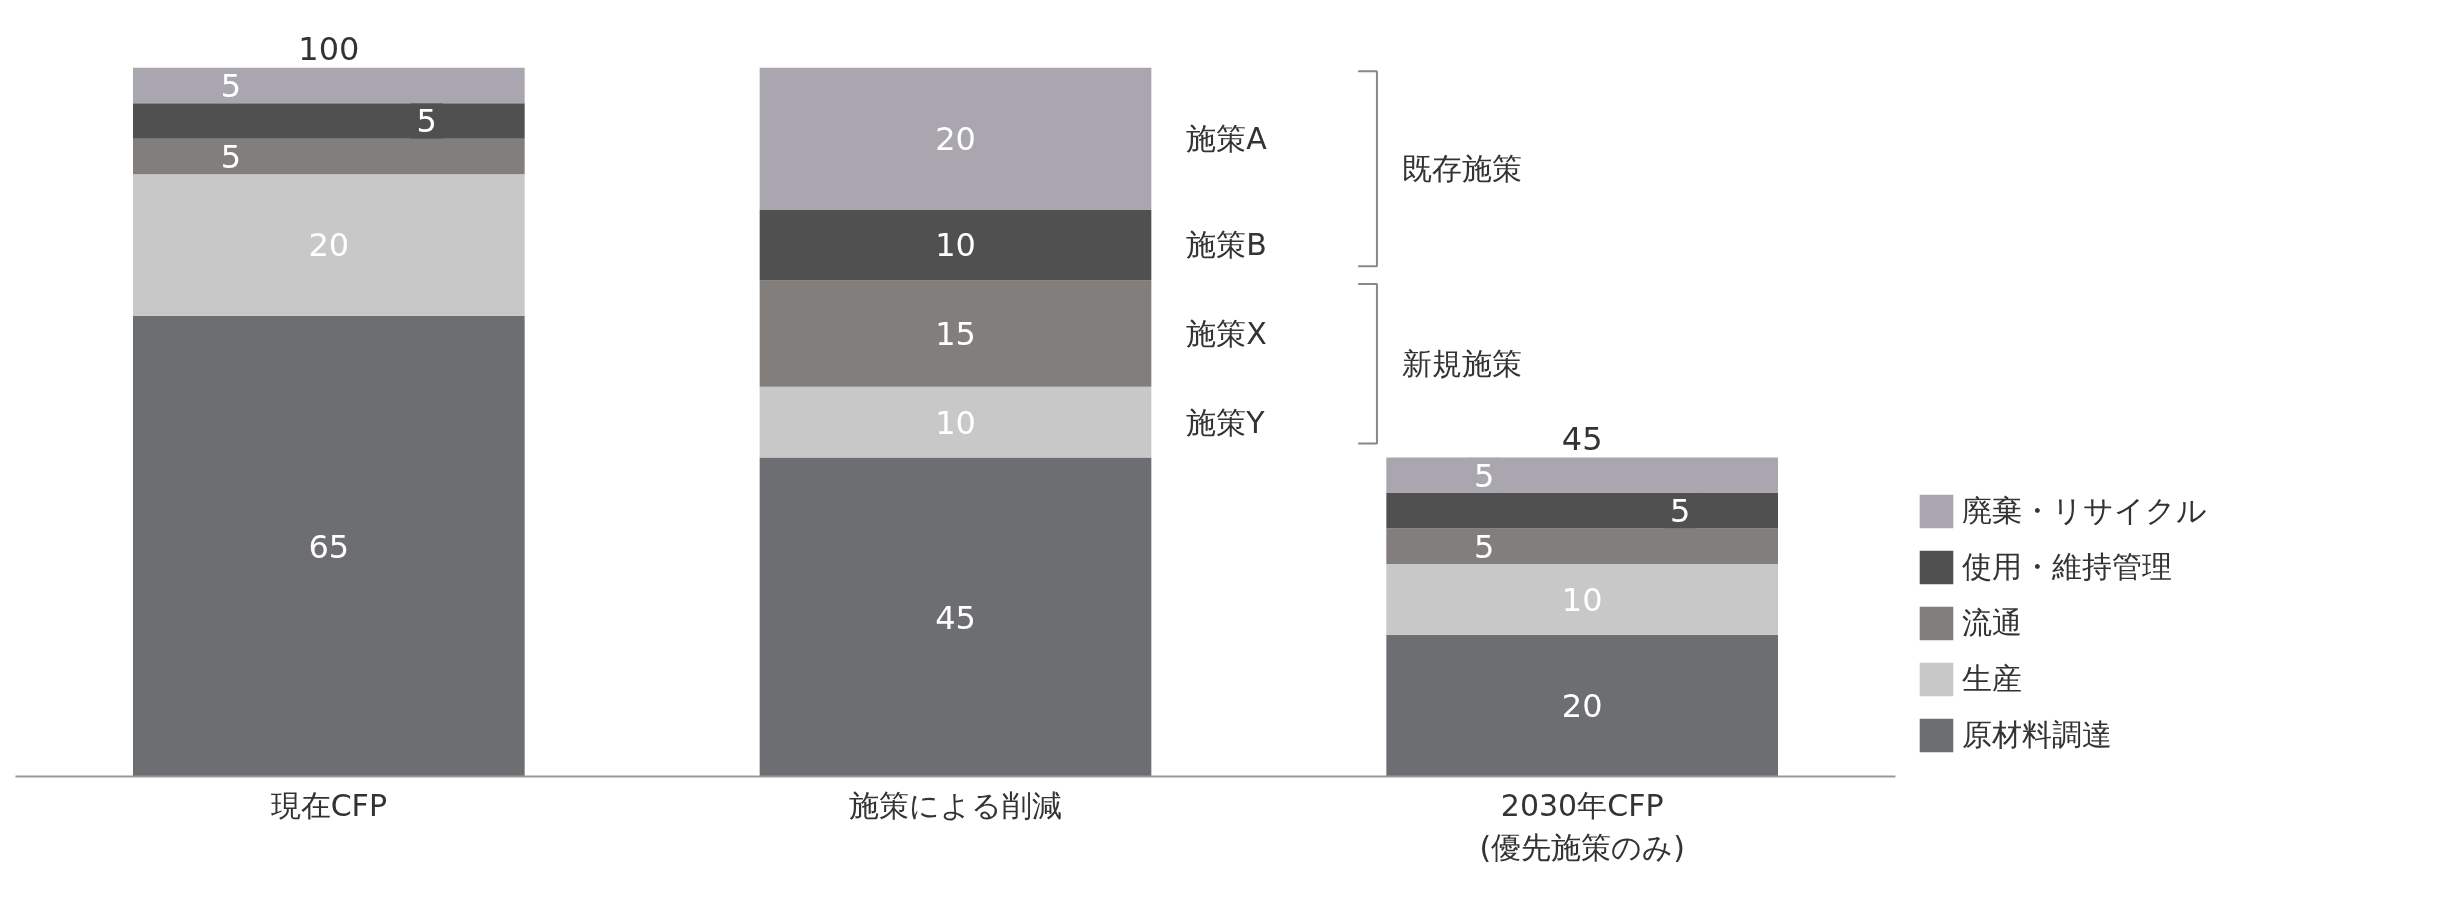 The image size is (2438, 905). What do you see at coordinates (1226, 334) in the screenshot?
I see `annotation: 施策X` at bounding box center [1226, 334].